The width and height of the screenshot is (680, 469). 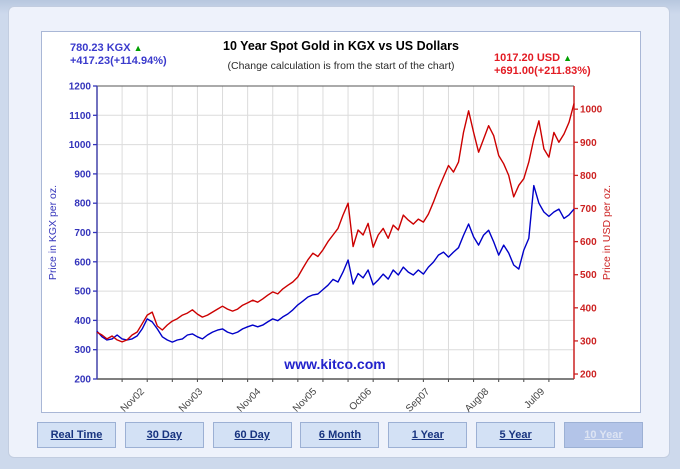 I want to click on svg-text: Nov03, so click(x=191, y=400).